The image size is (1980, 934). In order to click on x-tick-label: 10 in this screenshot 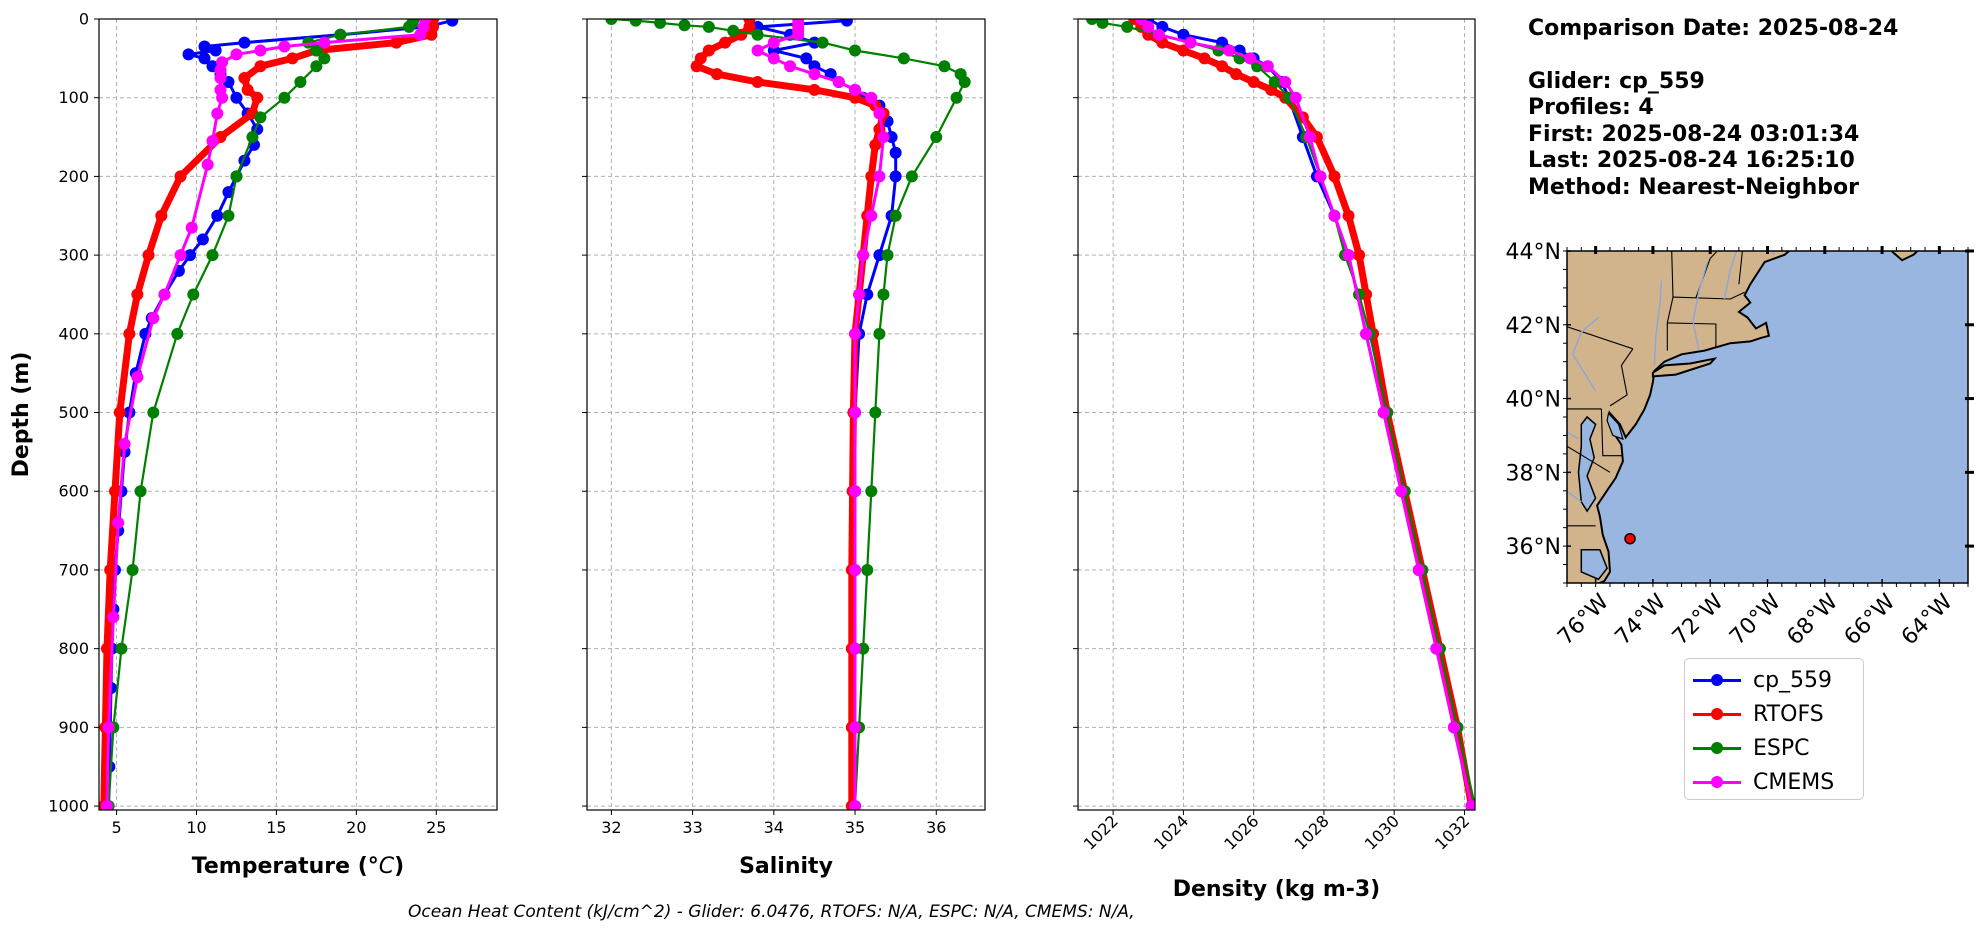, I will do `click(196, 827)`.